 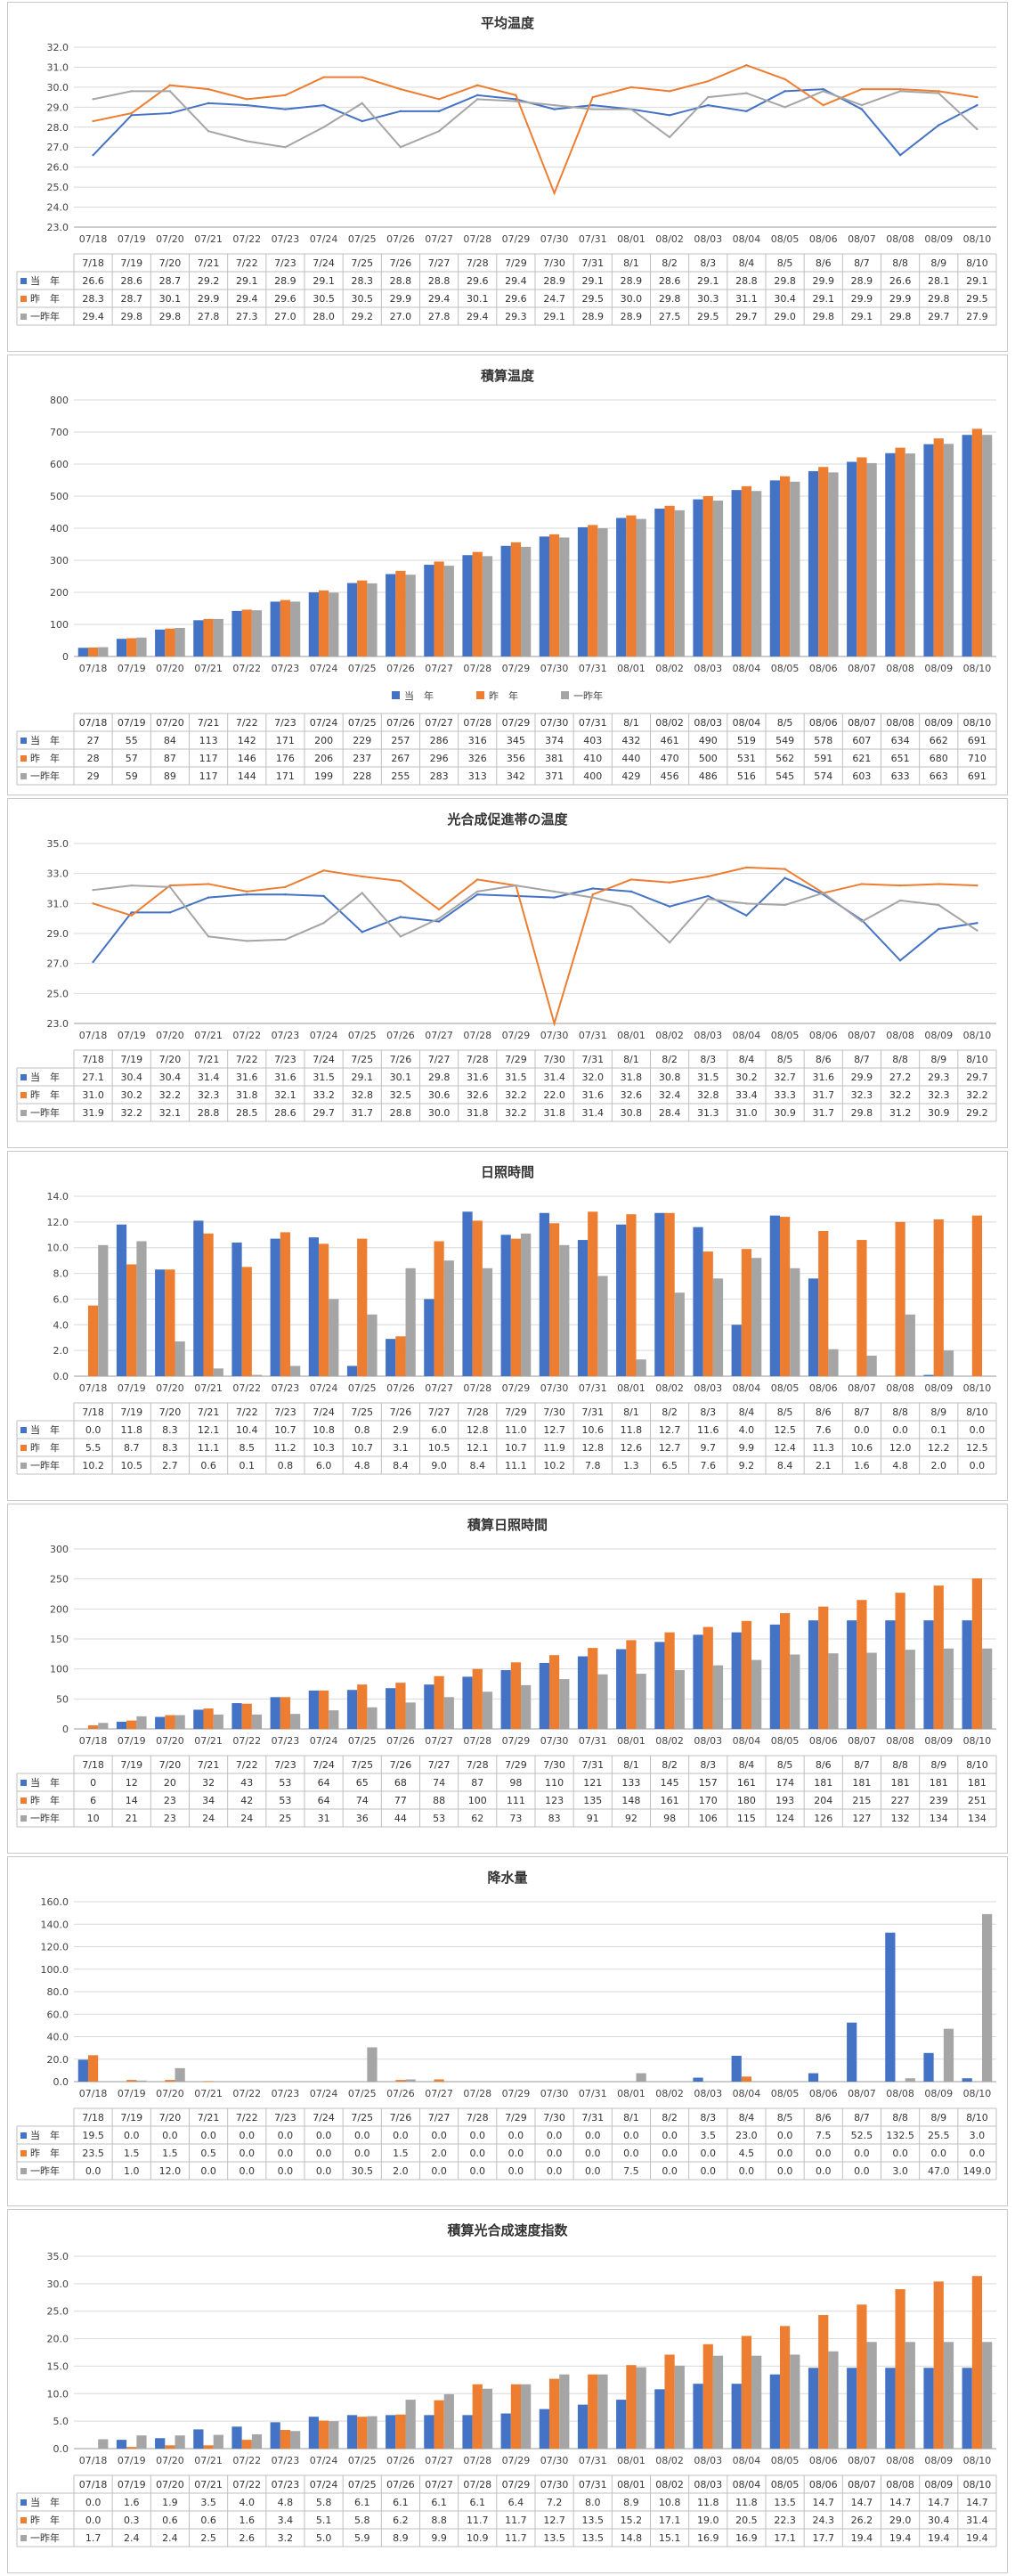 I want to click on x-tick-label: 07/30, so click(x=554, y=669).